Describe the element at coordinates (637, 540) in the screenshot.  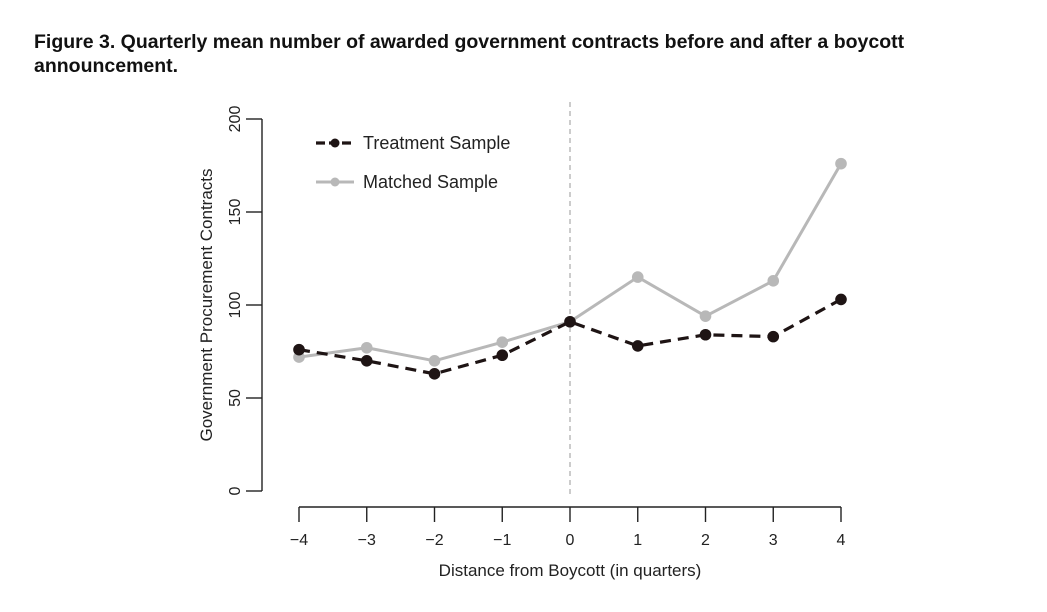
I see `x-tick-label: 1` at that location.